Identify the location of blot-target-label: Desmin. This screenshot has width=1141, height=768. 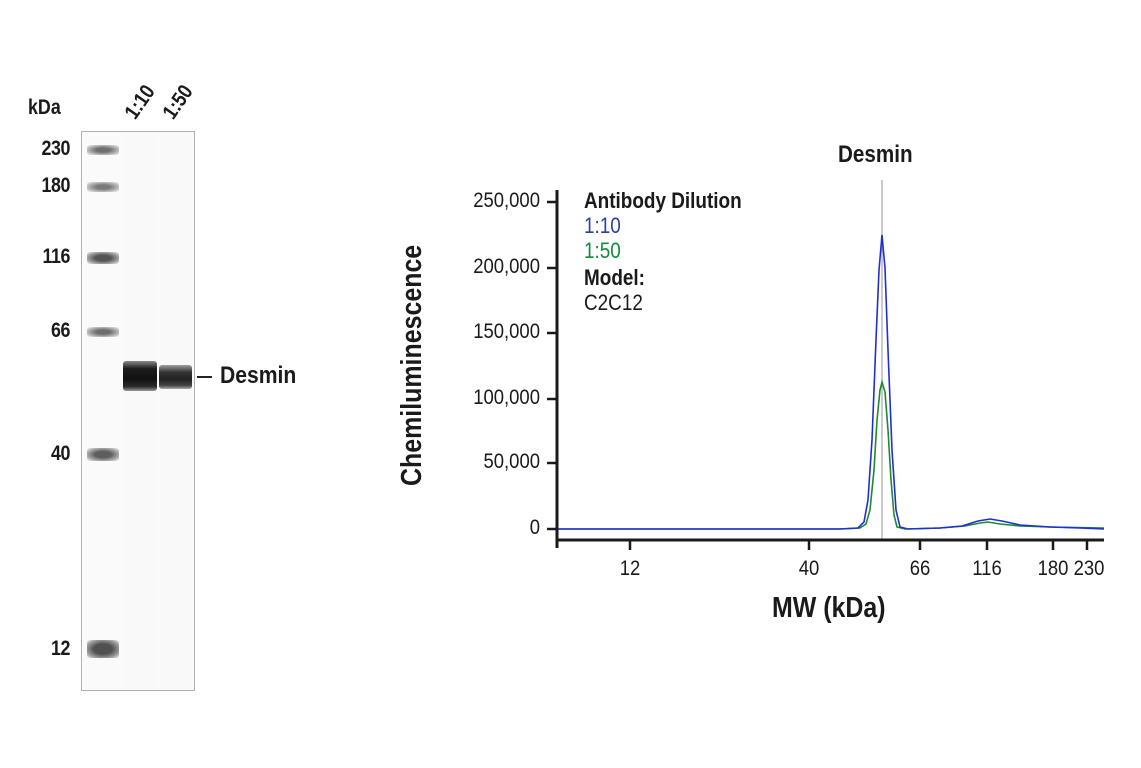
(258, 375).